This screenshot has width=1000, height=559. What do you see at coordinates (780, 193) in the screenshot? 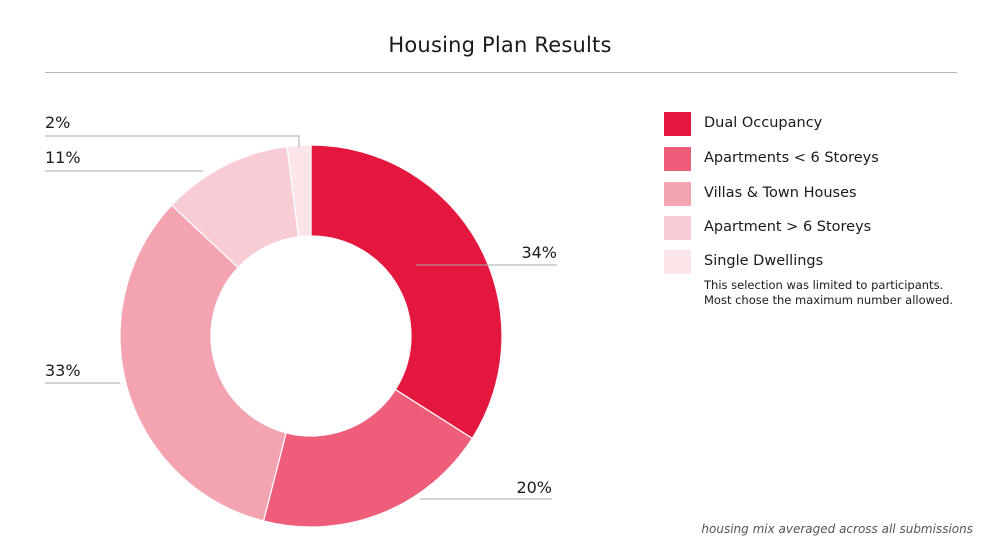
I see `legend-label: Villas & Town Houses` at bounding box center [780, 193].